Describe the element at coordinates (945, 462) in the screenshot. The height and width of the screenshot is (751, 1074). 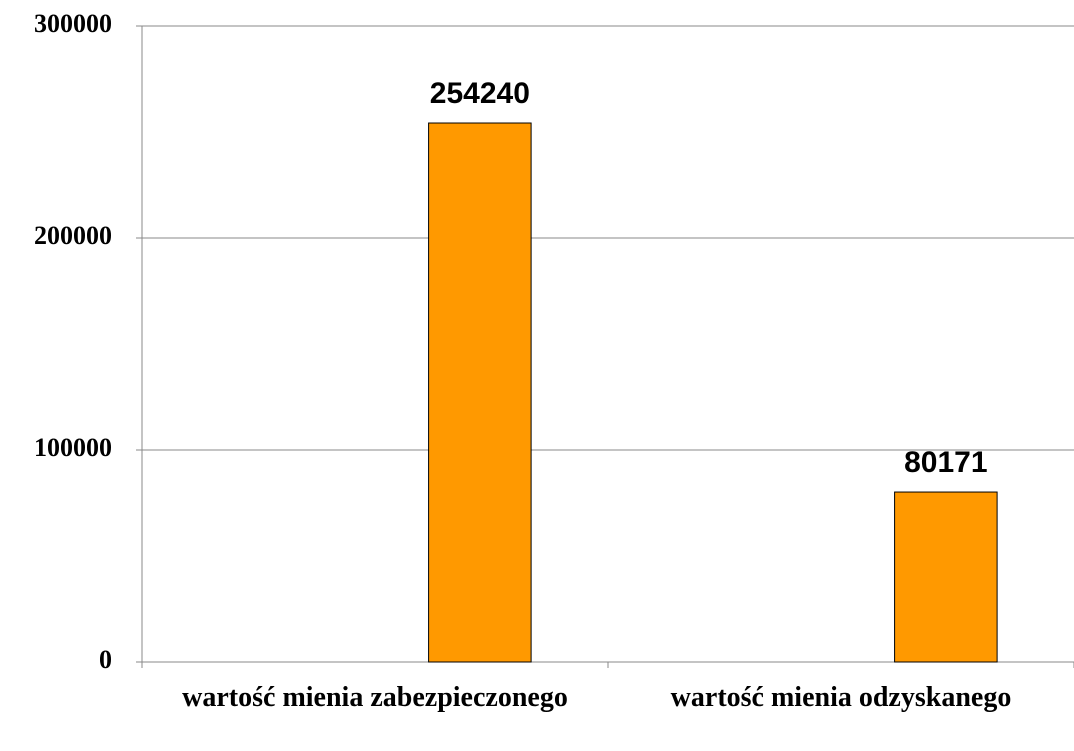
I see `value-label: 80171` at that location.